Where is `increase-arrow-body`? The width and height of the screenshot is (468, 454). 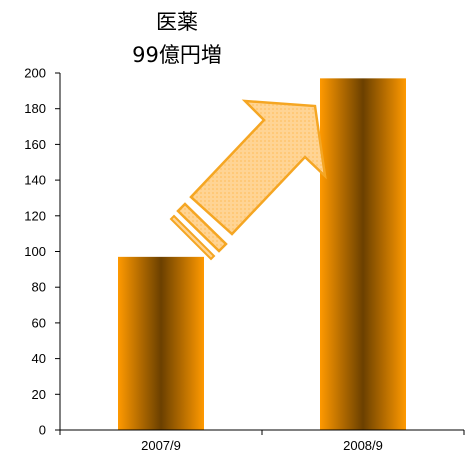 increase-arrow-body is located at coordinates (258, 167).